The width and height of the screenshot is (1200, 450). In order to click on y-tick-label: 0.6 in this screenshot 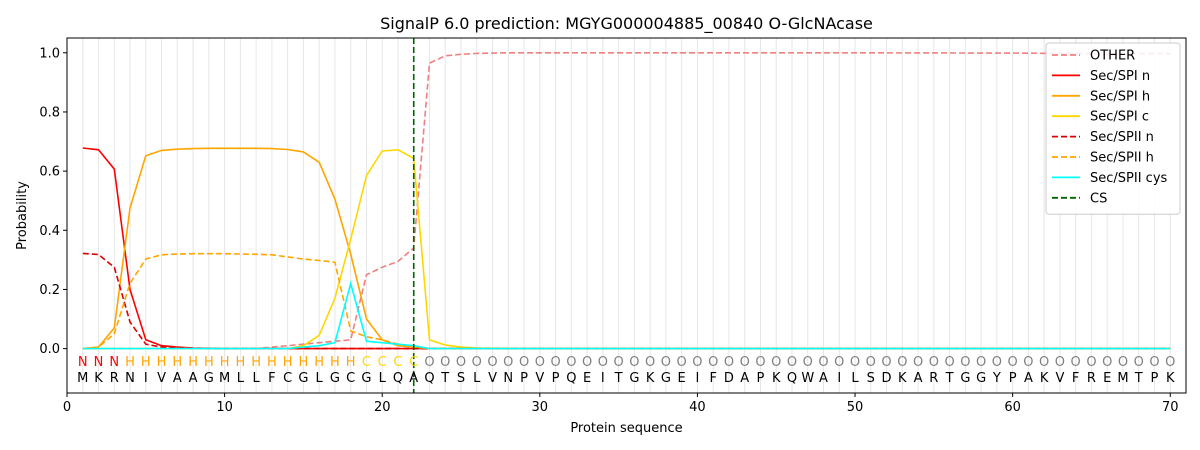, I will do `click(49, 172)`.